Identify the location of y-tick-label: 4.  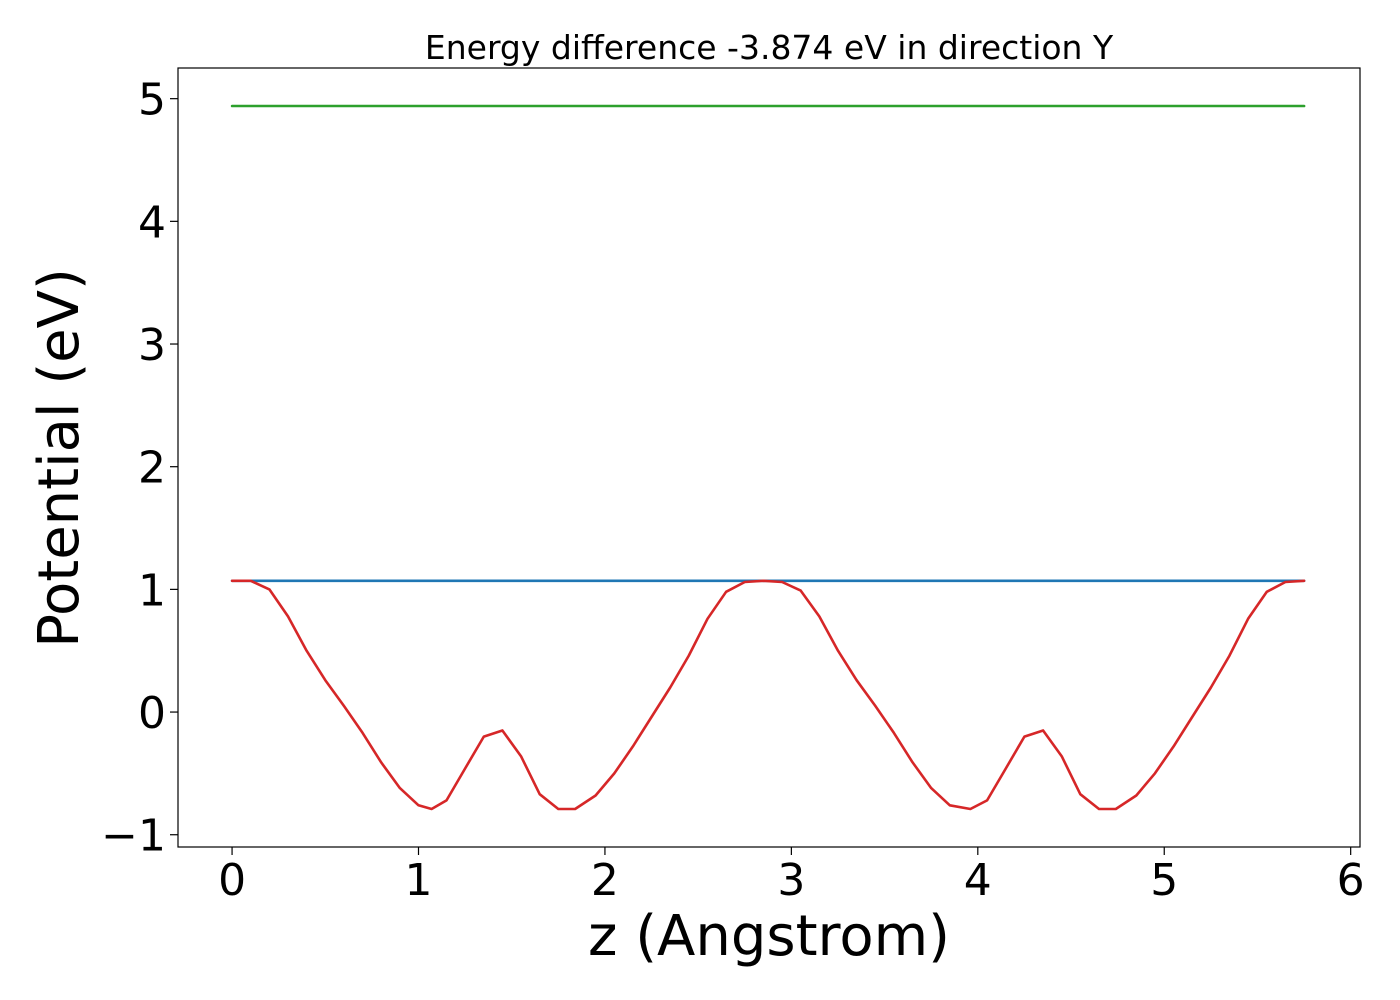
(152, 222).